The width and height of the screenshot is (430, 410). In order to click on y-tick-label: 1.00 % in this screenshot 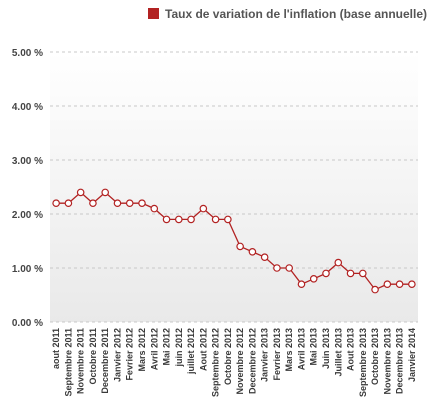, I will do `click(27, 269)`.